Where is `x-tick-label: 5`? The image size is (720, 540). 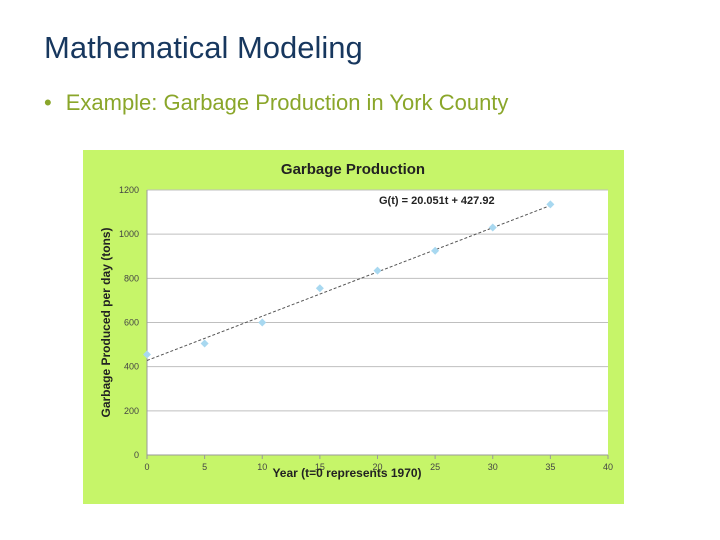 x-tick-label: 5 is located at coordinates (204, 467).